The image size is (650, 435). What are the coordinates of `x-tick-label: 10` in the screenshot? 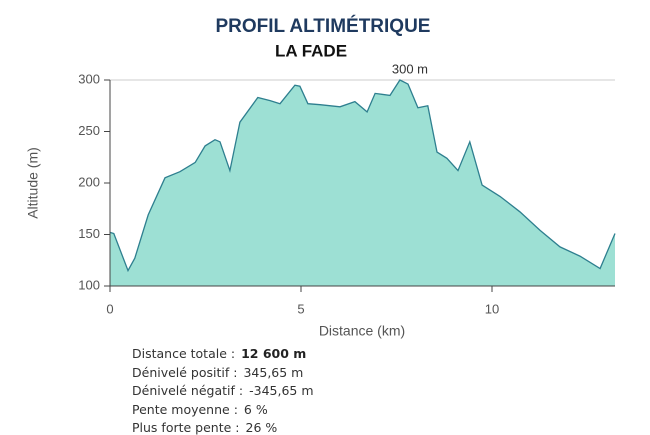 It's located at (492, 308).